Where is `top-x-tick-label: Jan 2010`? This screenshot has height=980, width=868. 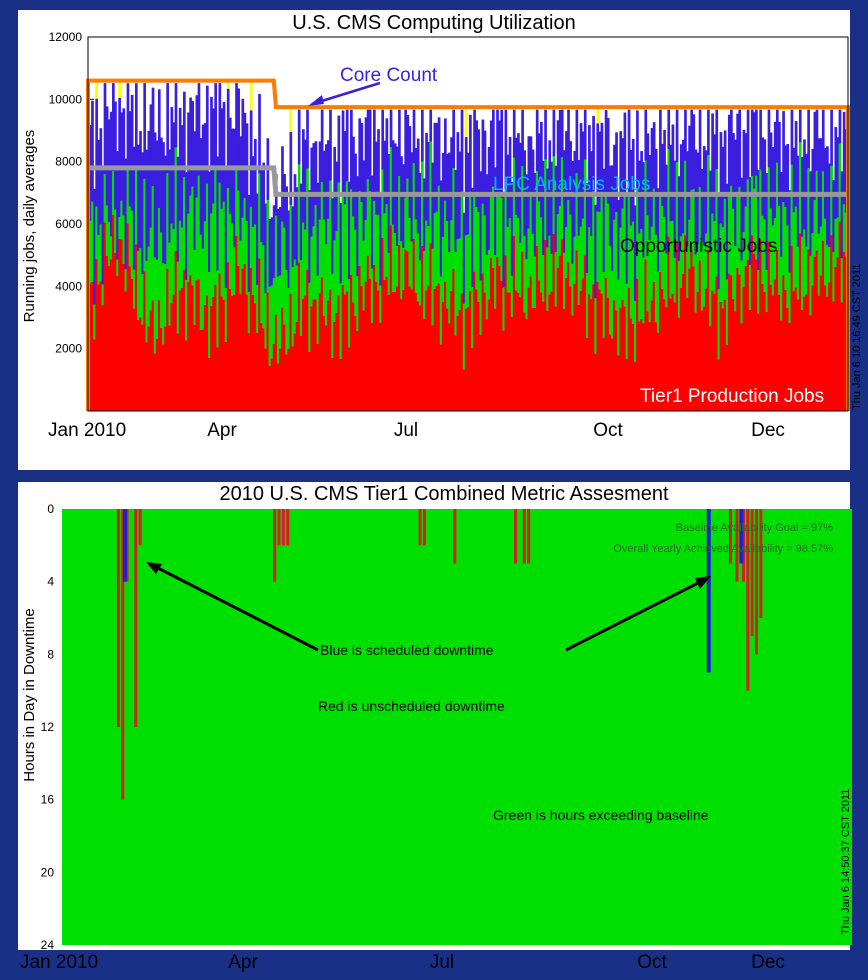
top-x-tick-label: Jan 2010 is located at coordinates (87, 430).